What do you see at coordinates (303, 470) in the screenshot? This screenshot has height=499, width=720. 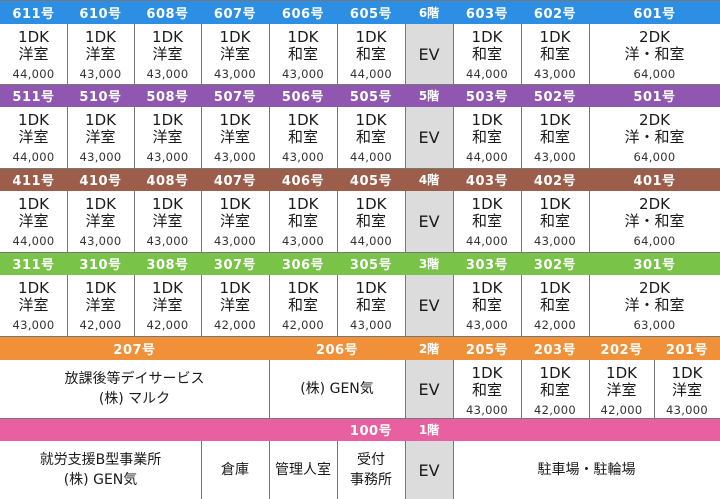 I see `manager-room: 管理人室` at bounding box center [303, 470].